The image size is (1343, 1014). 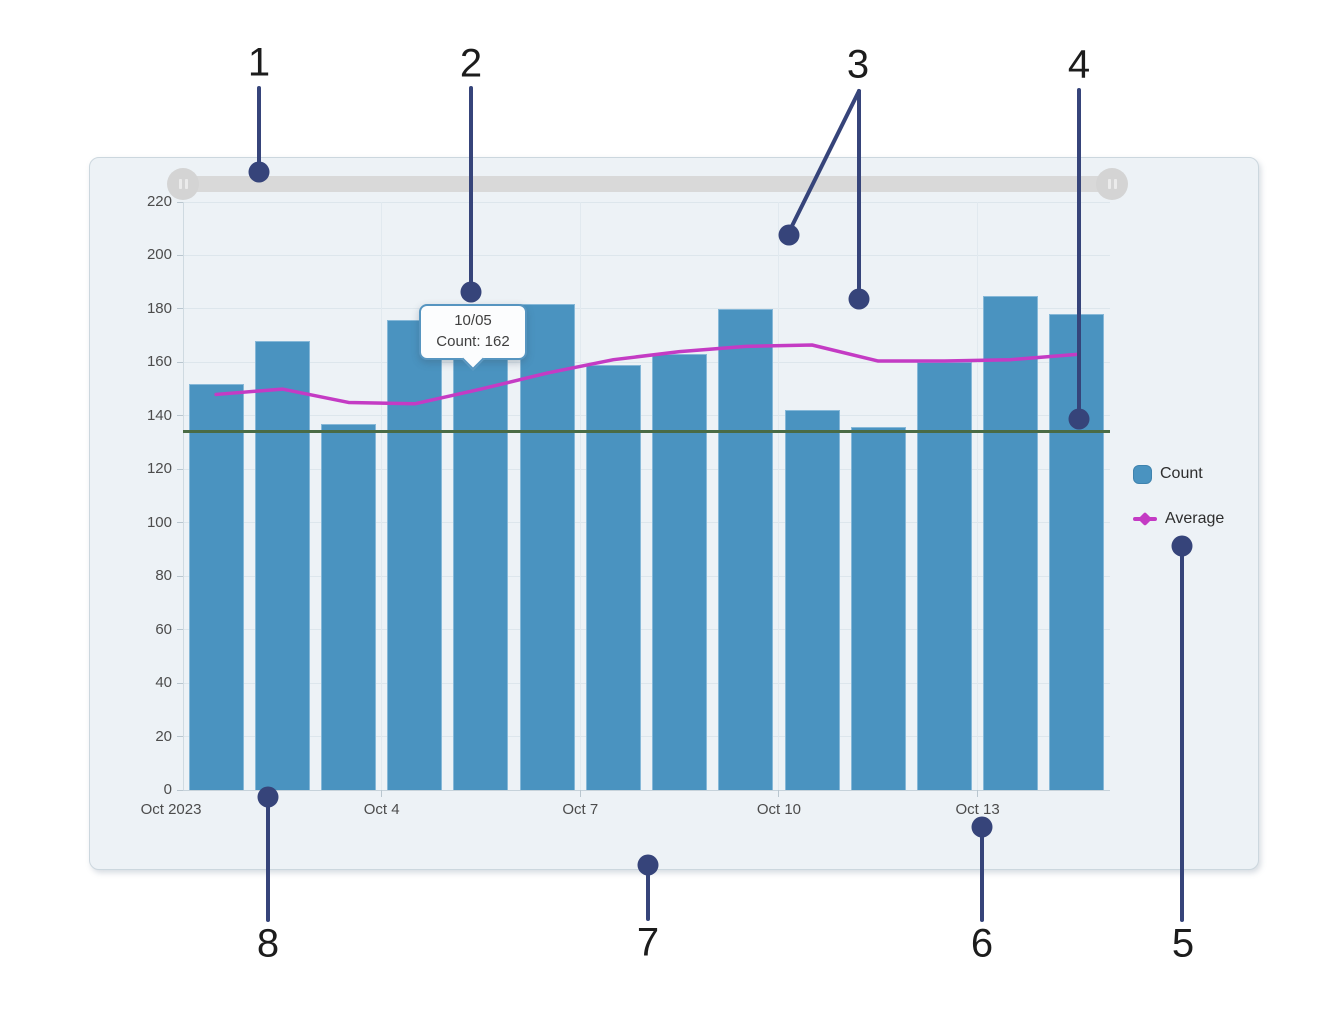 What do you see at coordinates (1112, 184) in the screenshot?
I see `scrollbar-right-handle` at bounding box center [1112, 184].